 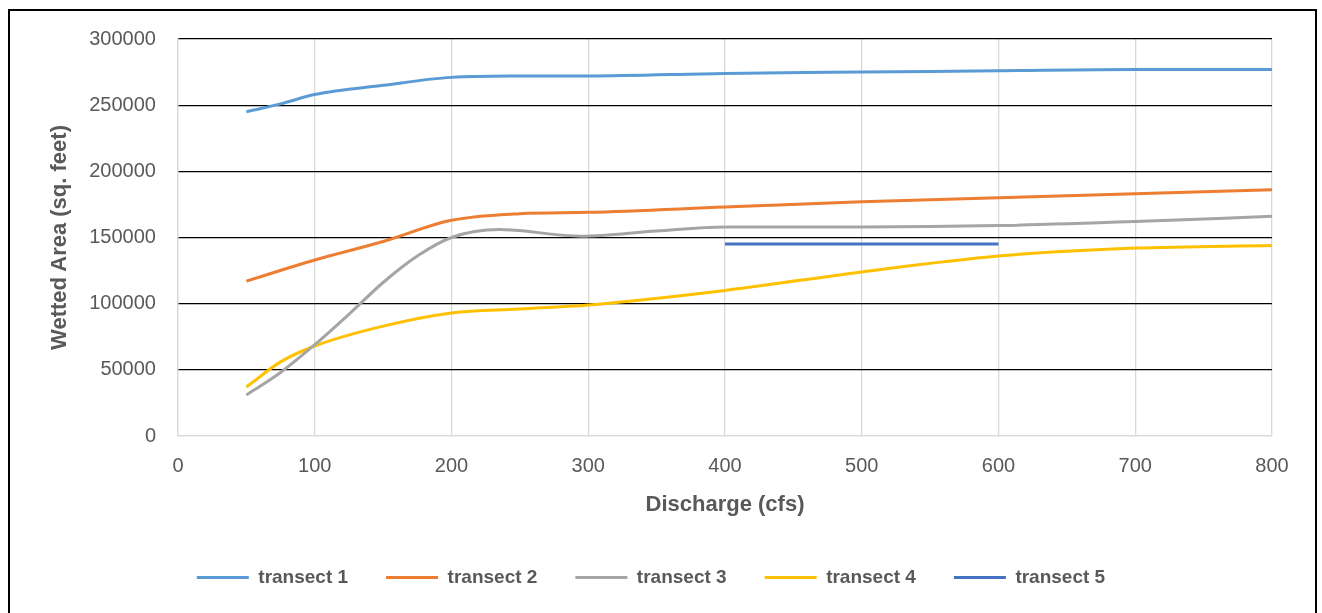 What do you see at coordinates (59, 237) in the screenshot?
I see `y-axis-title: Wetted Area (sq. feet)` at bounding box center [59, 237].